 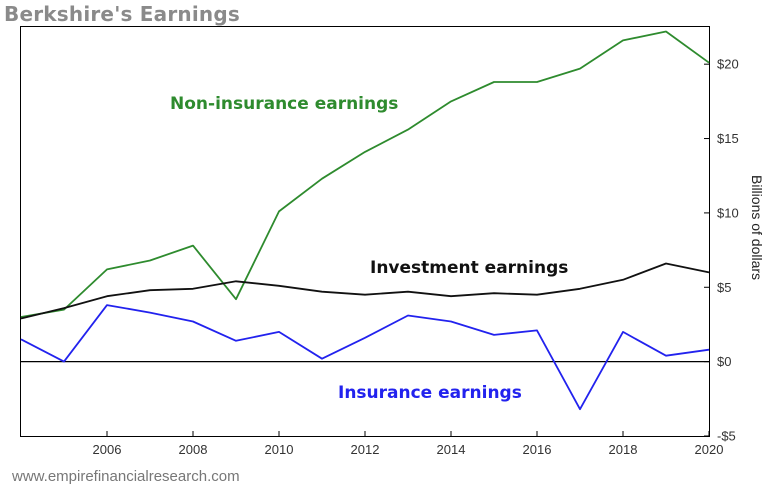 What do you see at coordinates (126, 476) in the screenshot?
I see `source-url: www.empirefinancialresearch.com` at bounding box center [126, 476].